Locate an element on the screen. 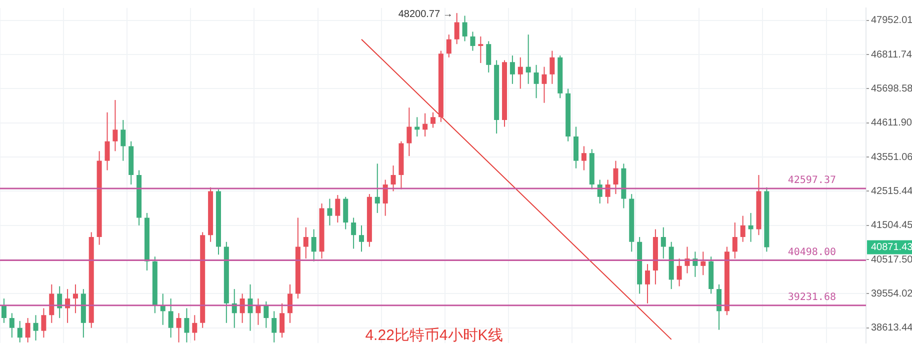  y-tick-label: 45698.58 is located at coordinates (891, 88).